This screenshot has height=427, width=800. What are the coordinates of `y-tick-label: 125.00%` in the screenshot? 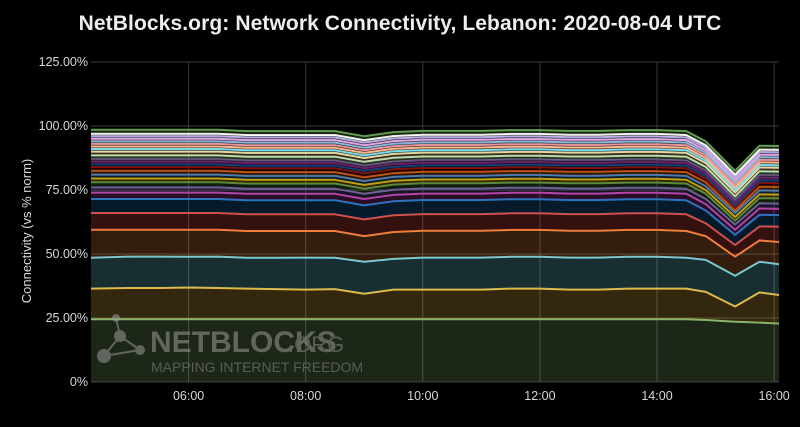 It's located at (63, 62).